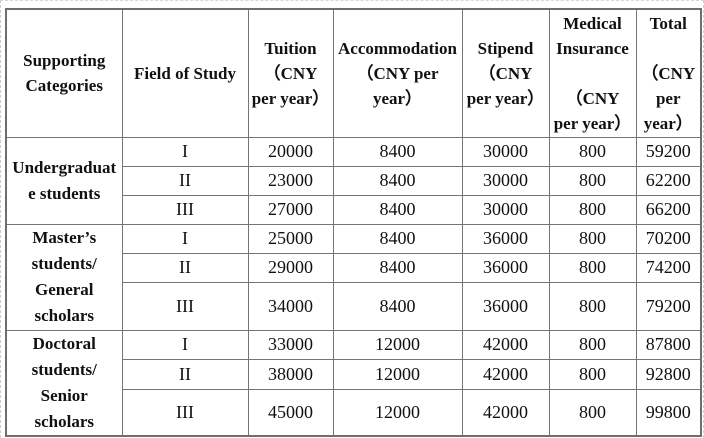 The height and width of the screenshot is (438, 704). What do you see at coordinates (668, 412) in the screenshot?
I see `cell-total: 99800` at bounding box center [668, 412].